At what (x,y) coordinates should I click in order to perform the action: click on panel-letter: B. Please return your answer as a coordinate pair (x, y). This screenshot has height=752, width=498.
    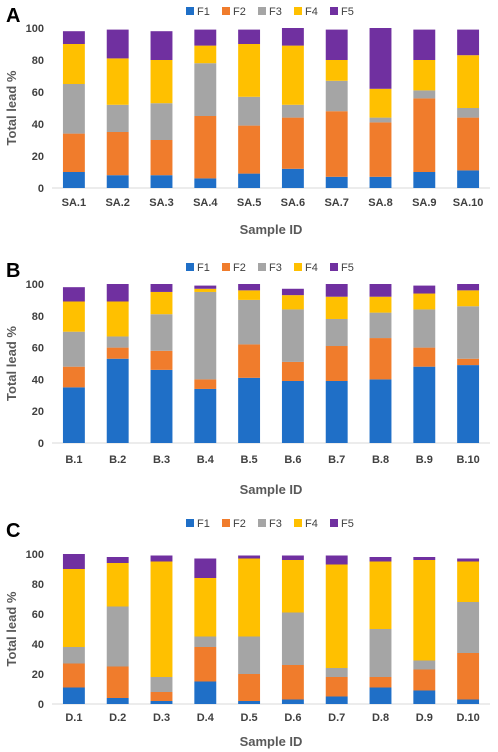
    Looking at the image, I should click on (13, 271).